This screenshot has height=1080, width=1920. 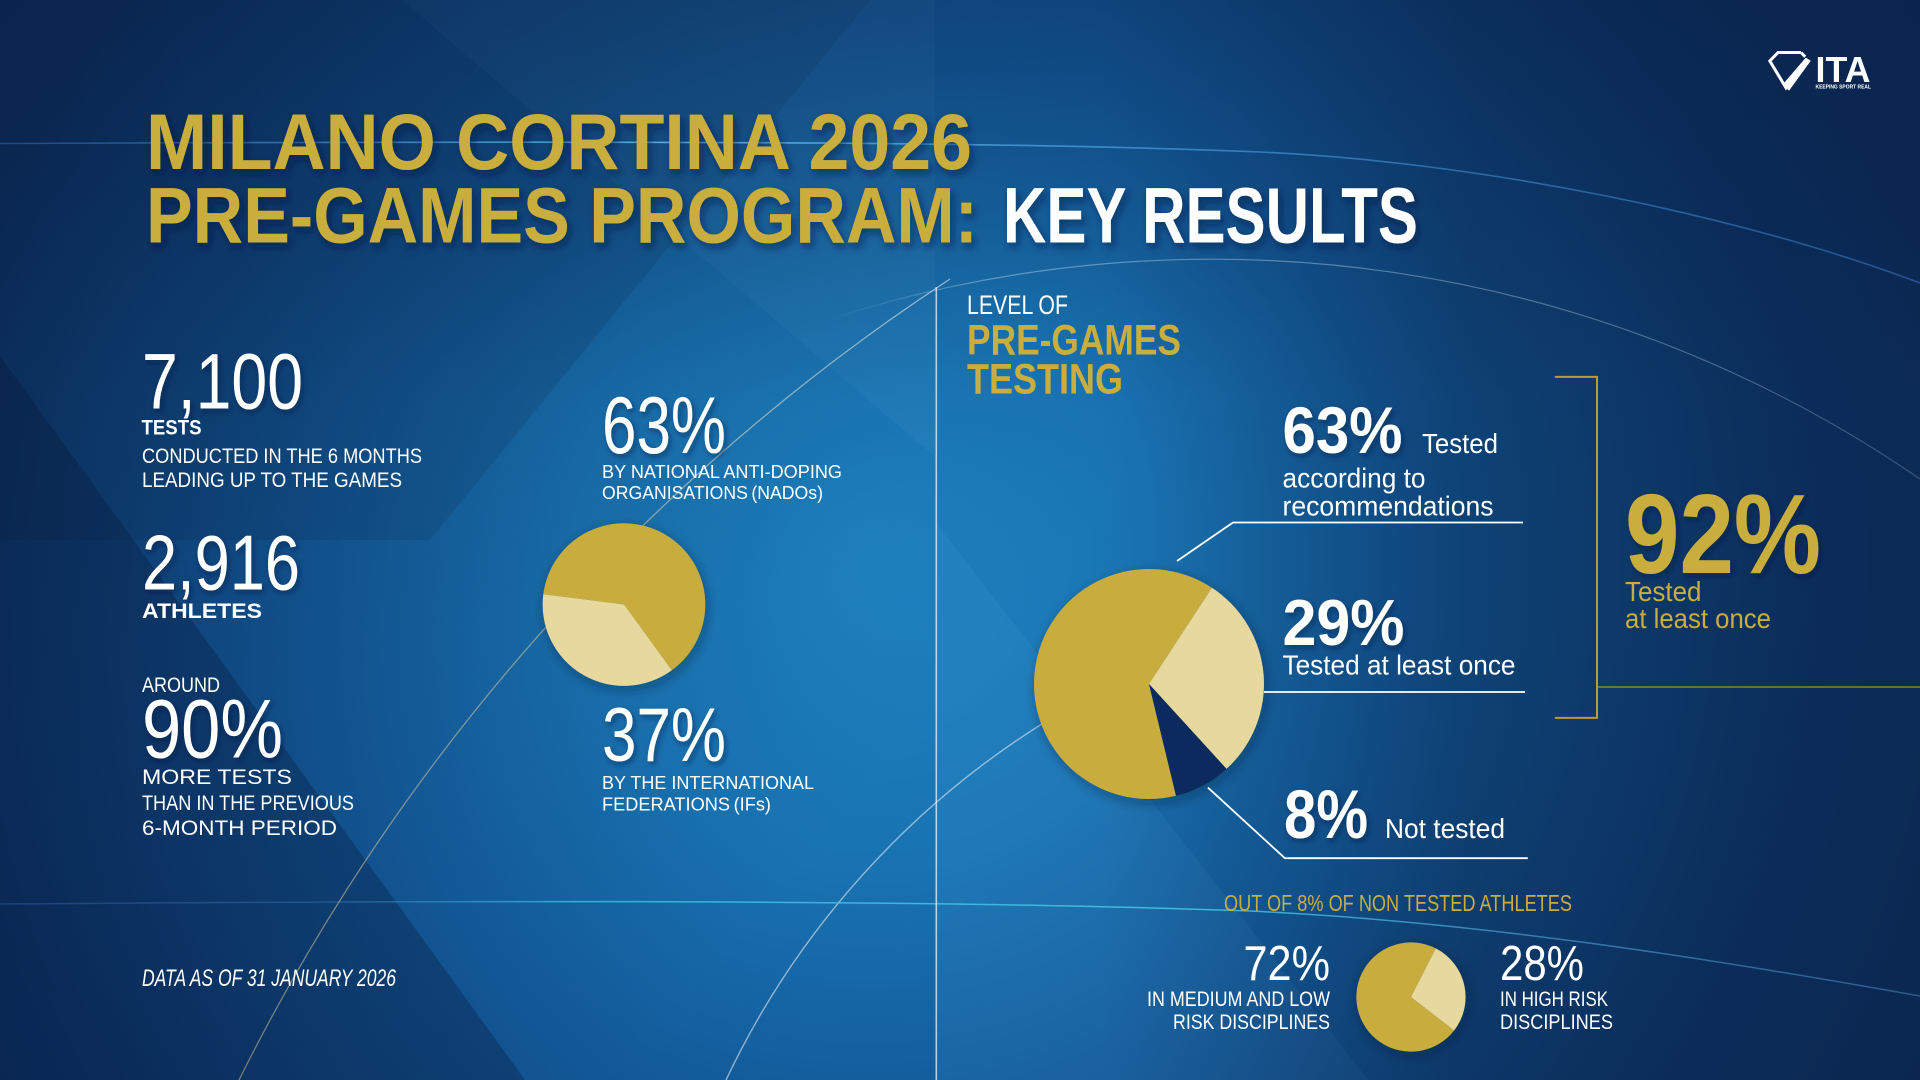 What do you see at coordinates (1045, 380) in the screenshot?
I see `svg-text: TESTING` at bounding box center [1045, 380].